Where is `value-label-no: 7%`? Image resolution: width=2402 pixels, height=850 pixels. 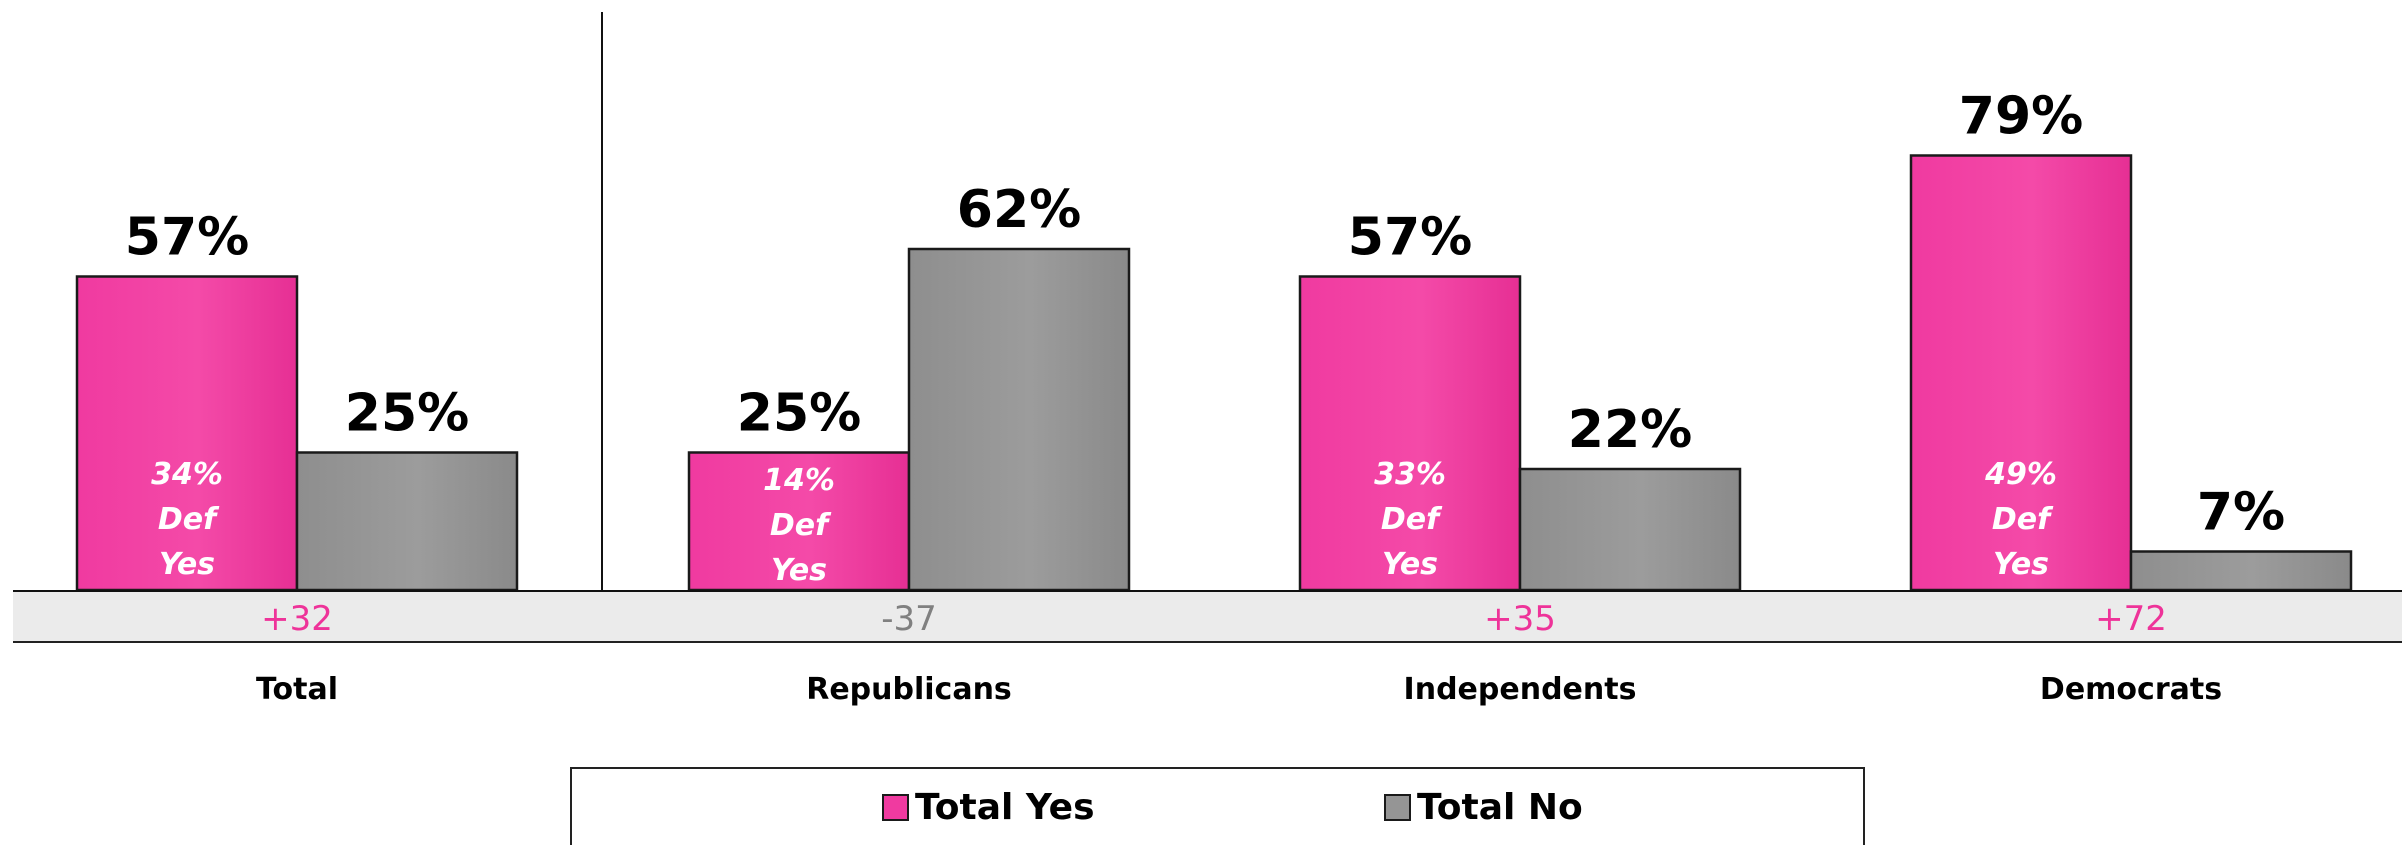 value-label-no: 7% is located at coordinates (2241, 513).